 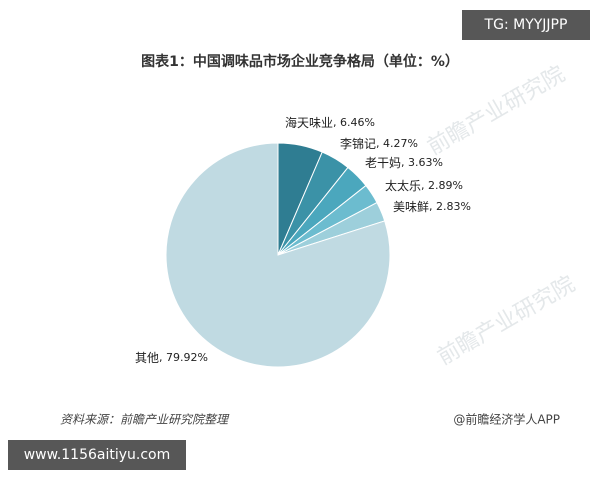 What do you see at coordinates (358, 143) in the screenshot?
I see `category-label: 李锦记` at bounding box center [358, 143].